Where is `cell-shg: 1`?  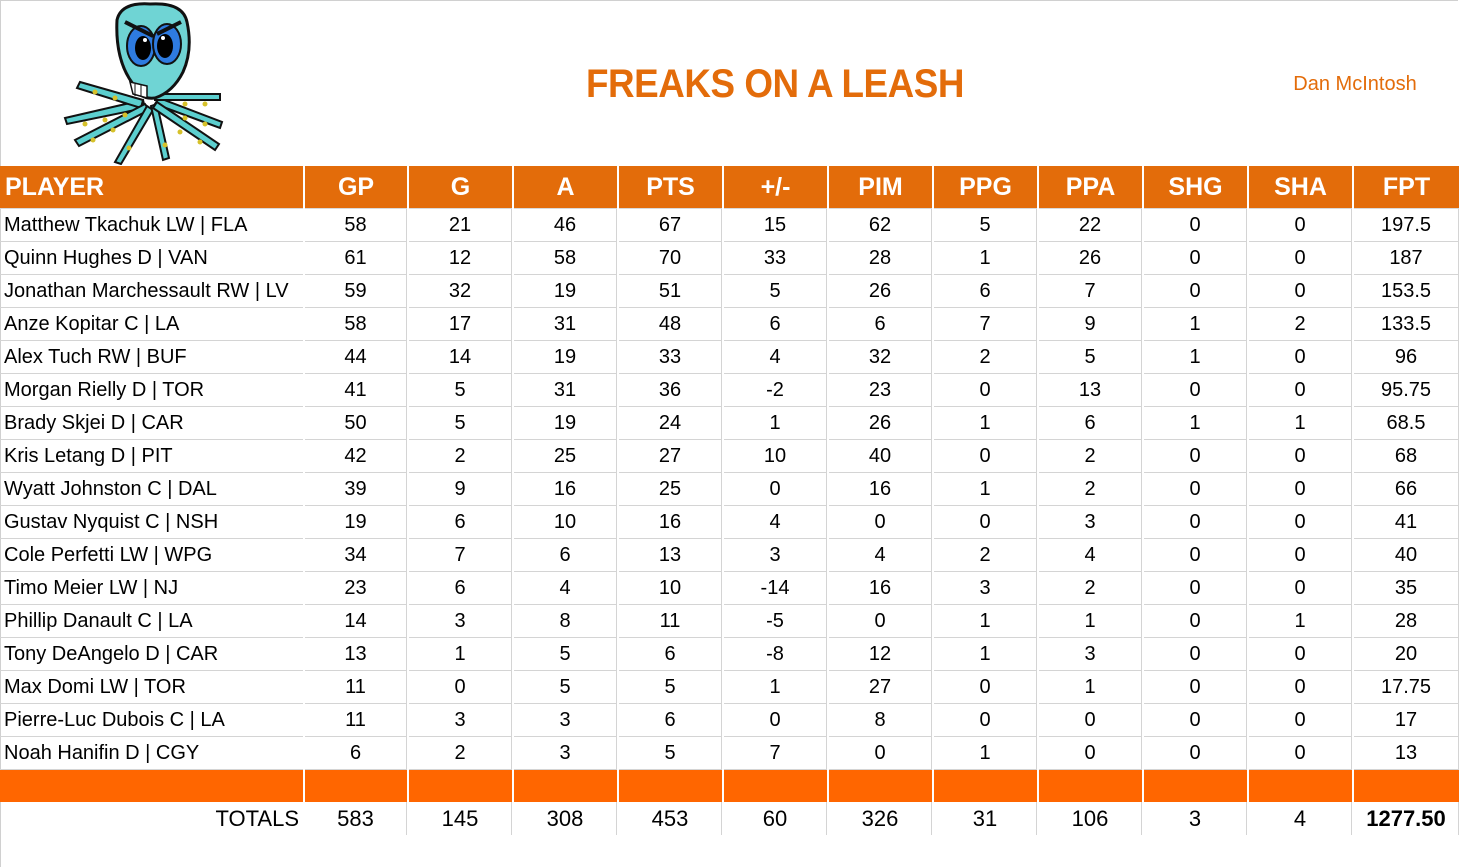
cell-shg: 1 is located at coordinates (1195, 423).